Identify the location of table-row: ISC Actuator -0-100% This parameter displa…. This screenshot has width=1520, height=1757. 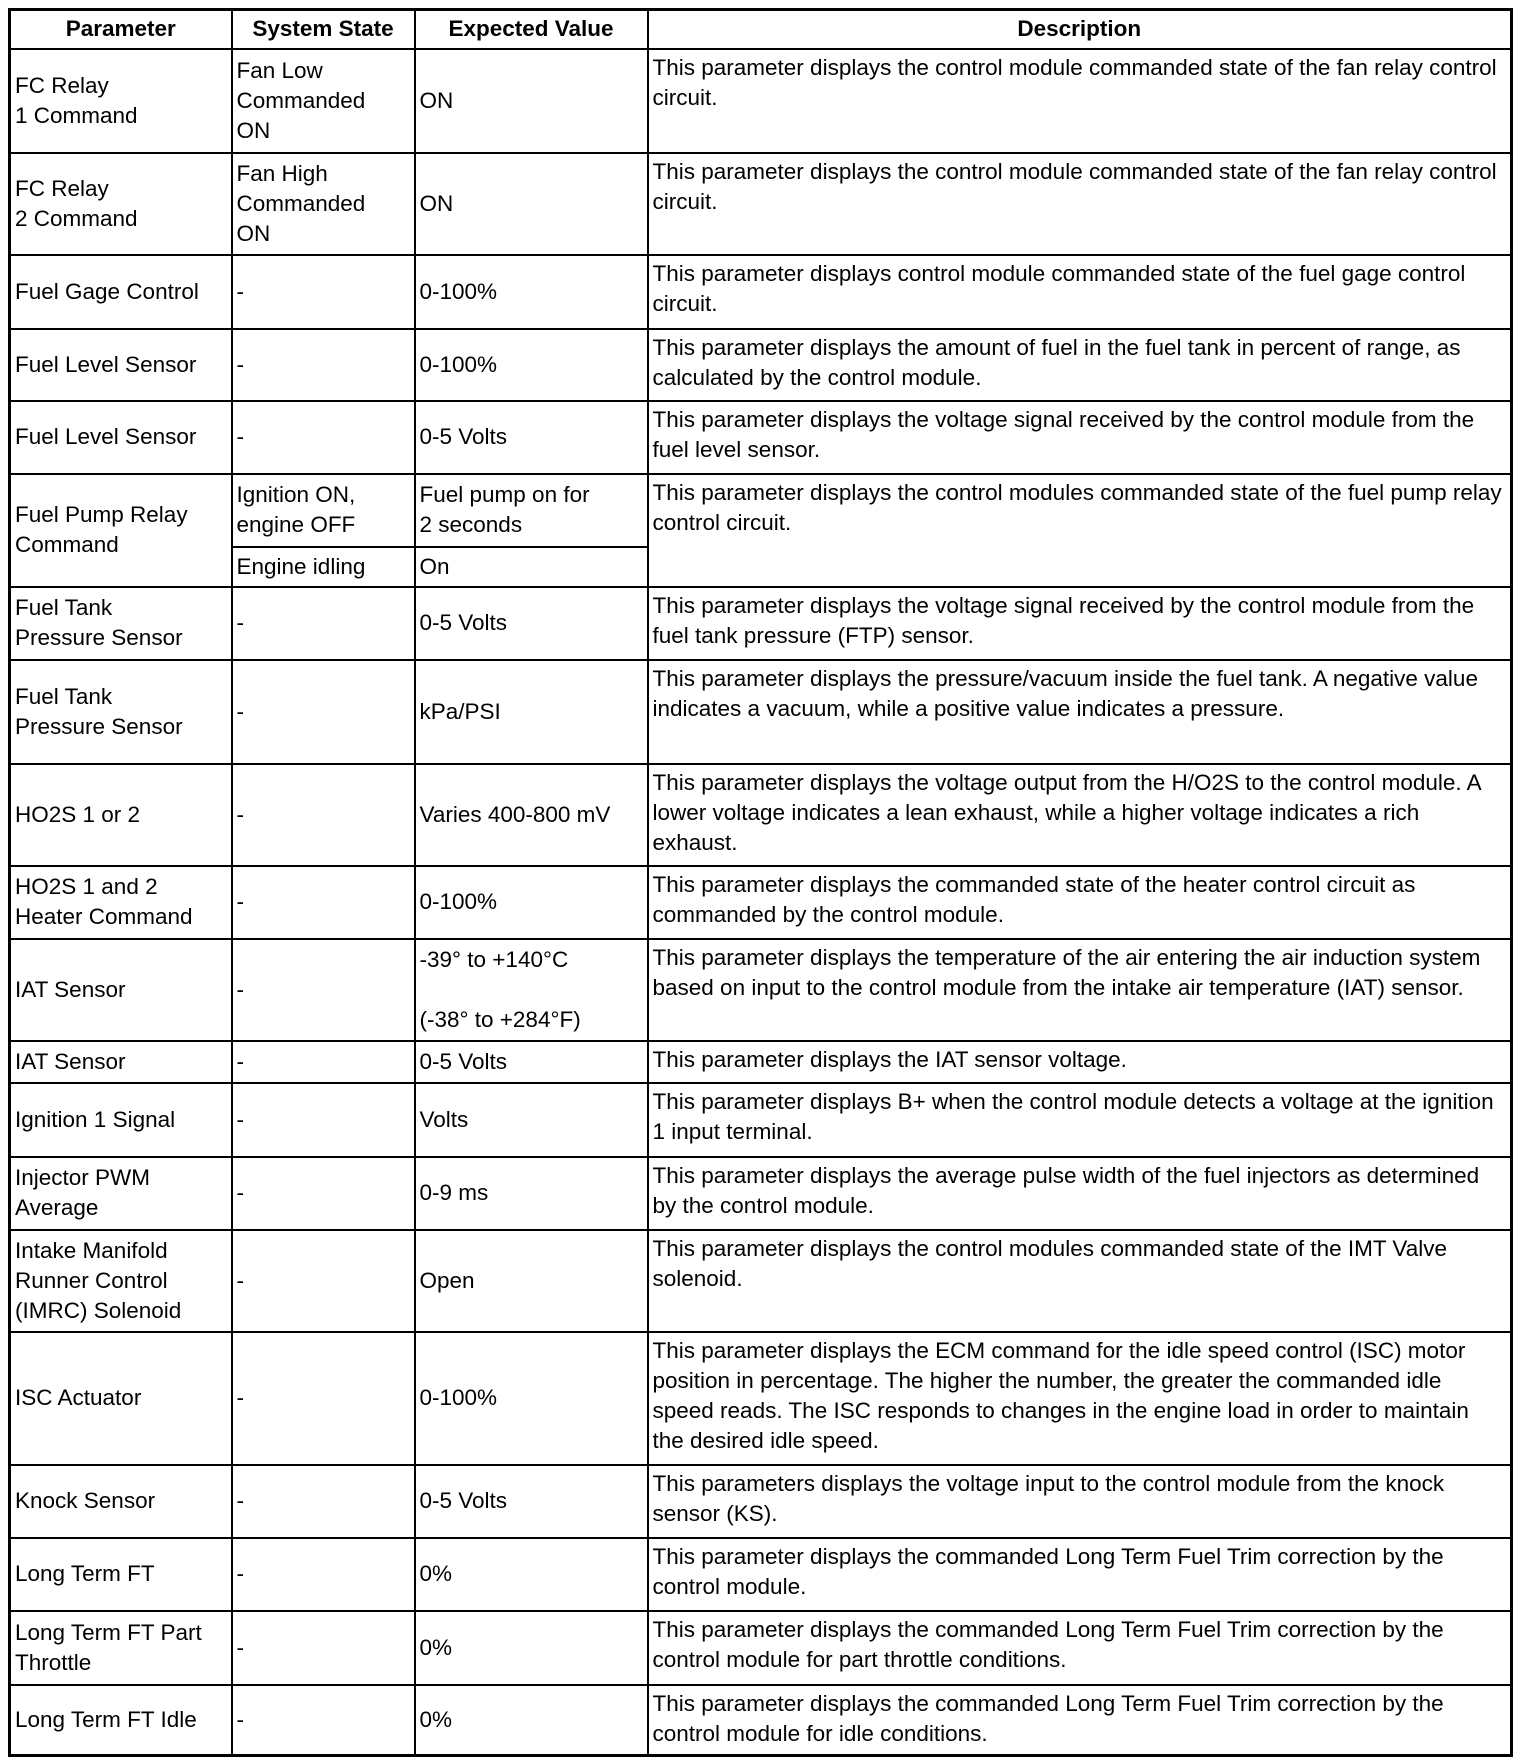
(760, 1398).